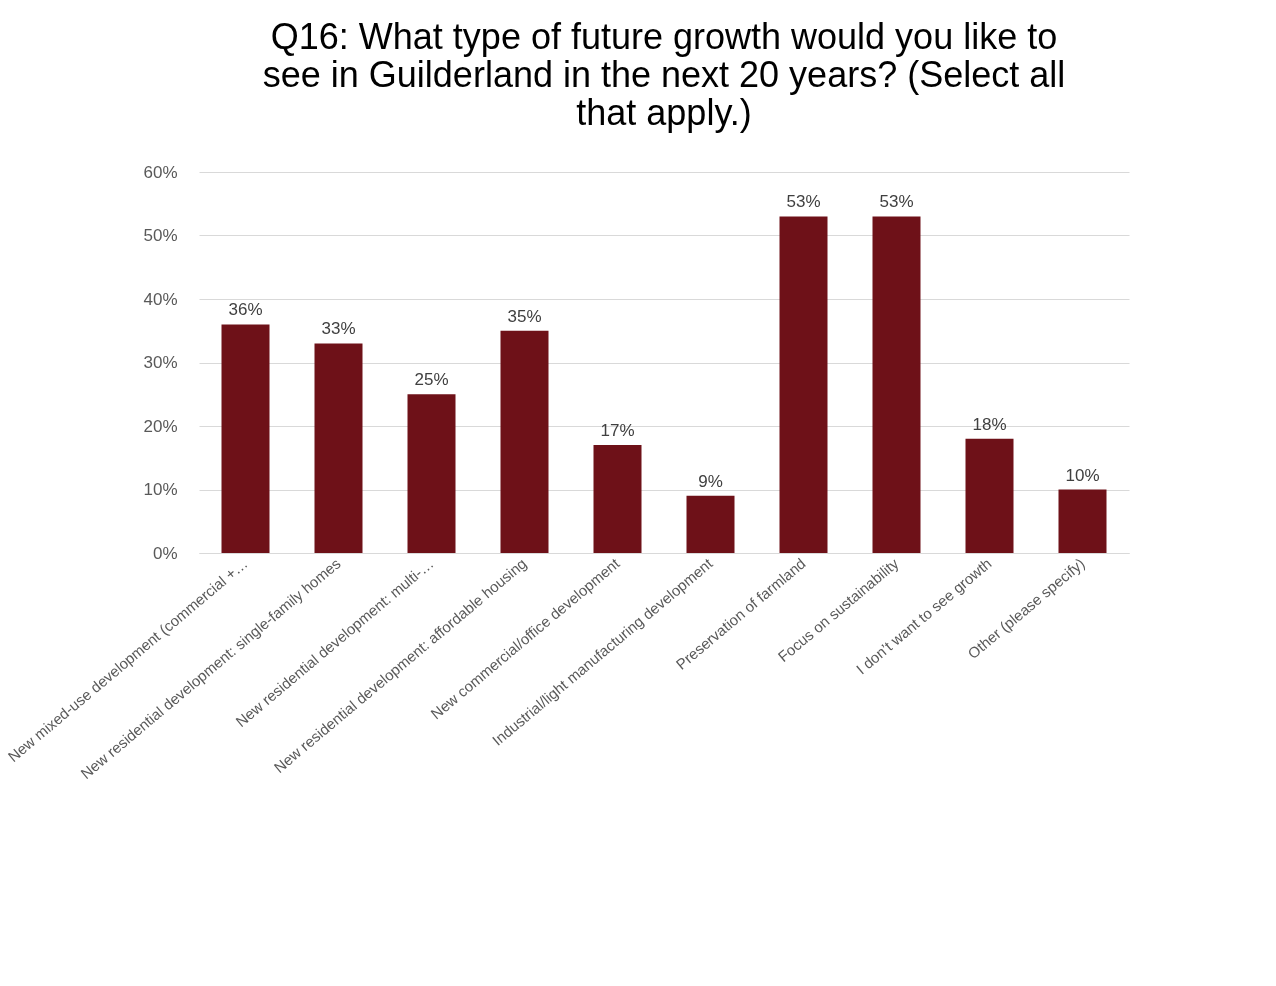 The width and height of the screenshot is (1276, 986). Describe the element at coordinates (245, 310) in the screenshot. I see `data-label: 36%` at that location.